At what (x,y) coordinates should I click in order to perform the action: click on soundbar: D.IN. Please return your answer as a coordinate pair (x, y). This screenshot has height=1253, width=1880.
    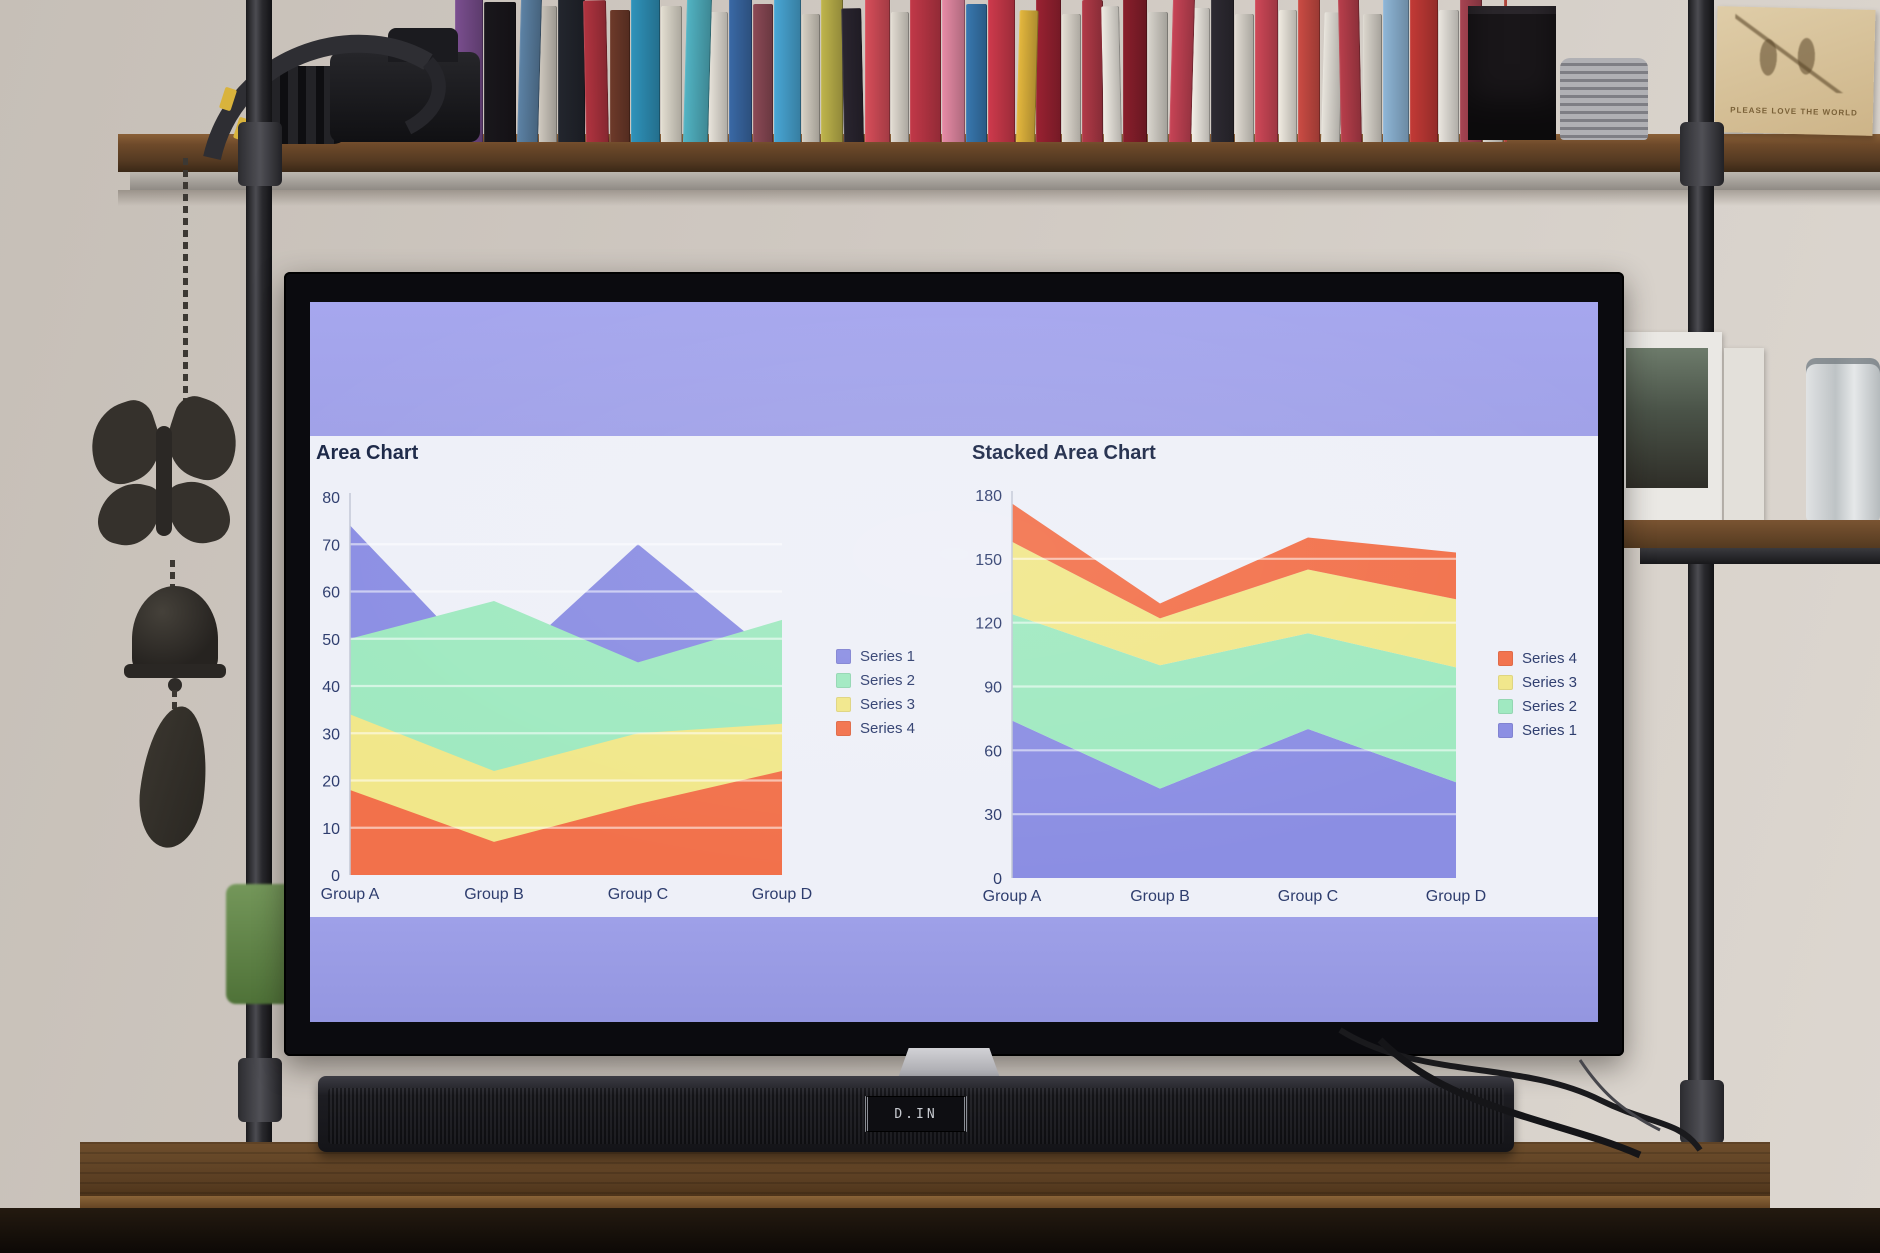
    Looking at the image, I should click on (916, 1114).